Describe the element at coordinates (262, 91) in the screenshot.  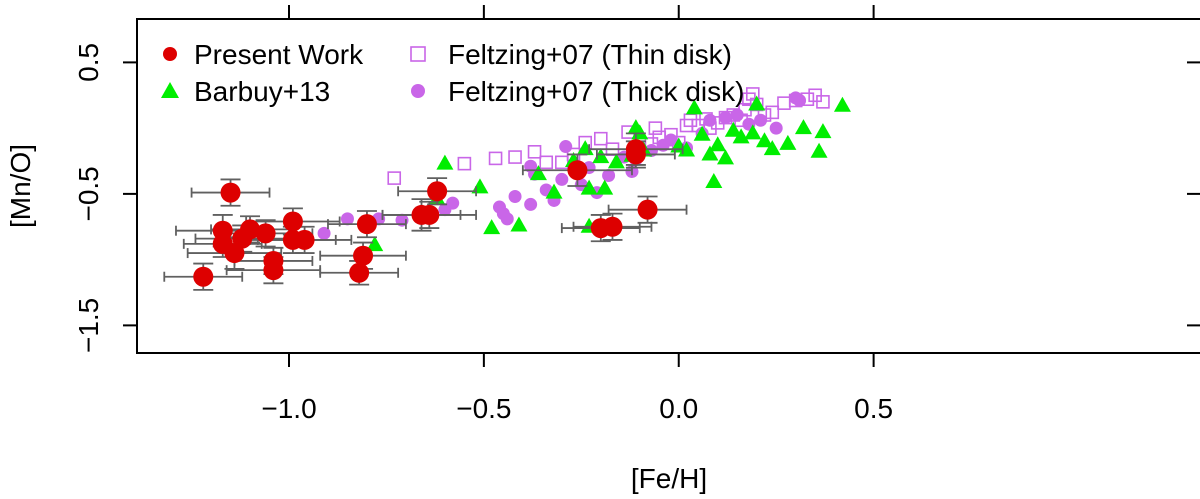
I see `legend-label: Barbuy+13` at that location.